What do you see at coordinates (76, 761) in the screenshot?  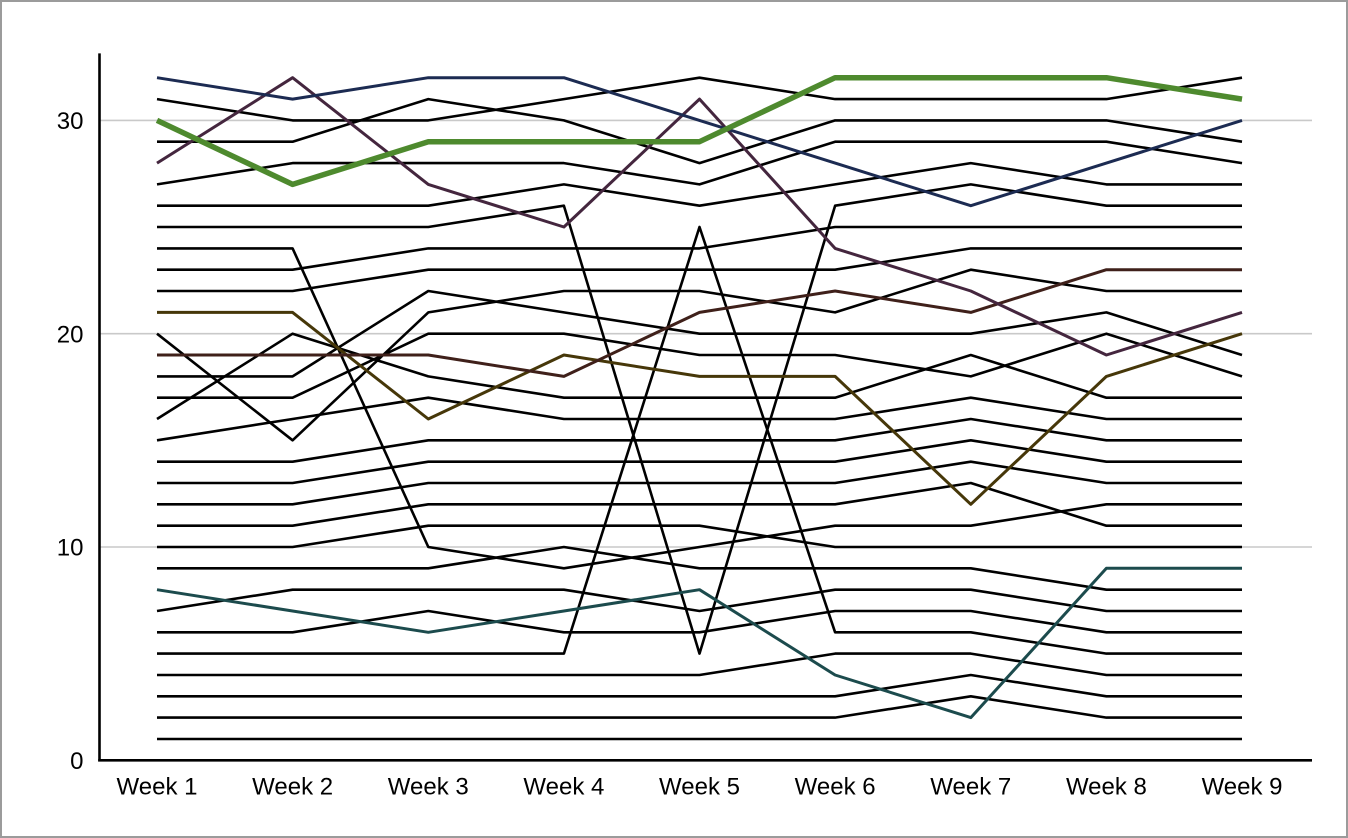 I see `y-axis-tick-label: 0` at bounding box center [76, 761].